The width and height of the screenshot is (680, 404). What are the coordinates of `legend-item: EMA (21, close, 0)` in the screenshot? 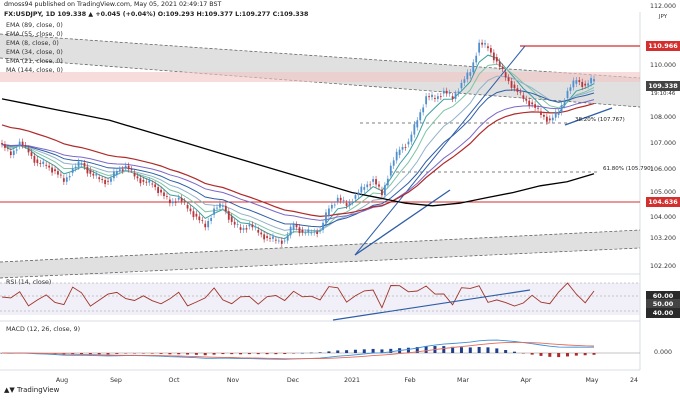 It's located at (34, 61).